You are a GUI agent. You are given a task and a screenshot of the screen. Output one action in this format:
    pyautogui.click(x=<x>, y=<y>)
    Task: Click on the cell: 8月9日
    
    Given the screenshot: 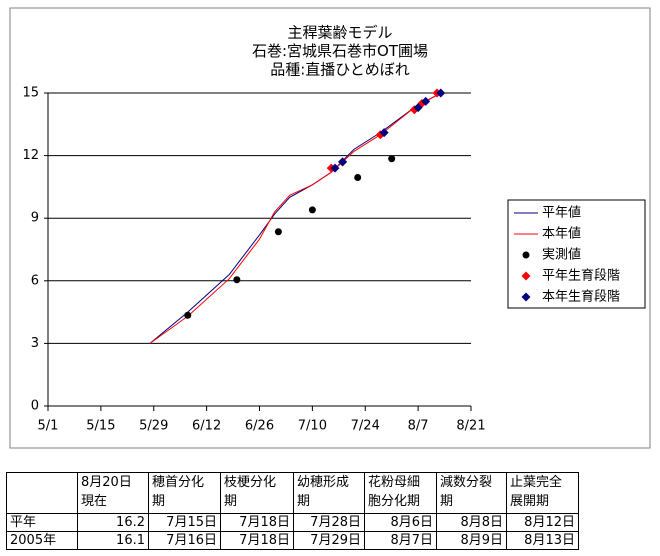 What is the action you would take?
    pyautogui.click(x=471, y=540)
    